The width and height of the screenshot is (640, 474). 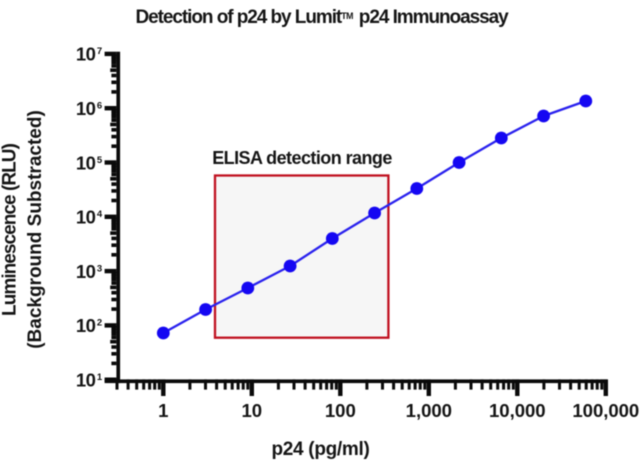 I want to click on svg-text: 10,000, so click(x=517, y=410).